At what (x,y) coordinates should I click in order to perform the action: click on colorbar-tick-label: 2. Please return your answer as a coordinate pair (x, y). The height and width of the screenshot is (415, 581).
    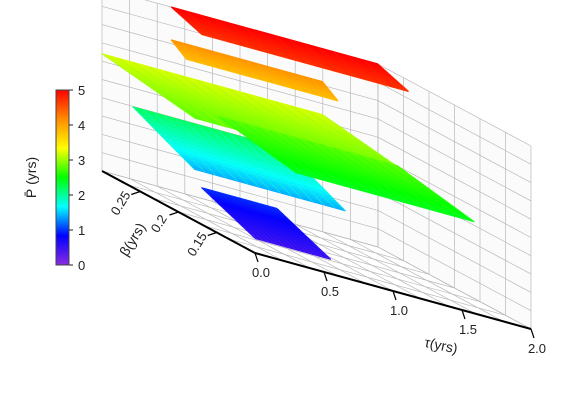
    Looking at the image, I should click on (81, 195).